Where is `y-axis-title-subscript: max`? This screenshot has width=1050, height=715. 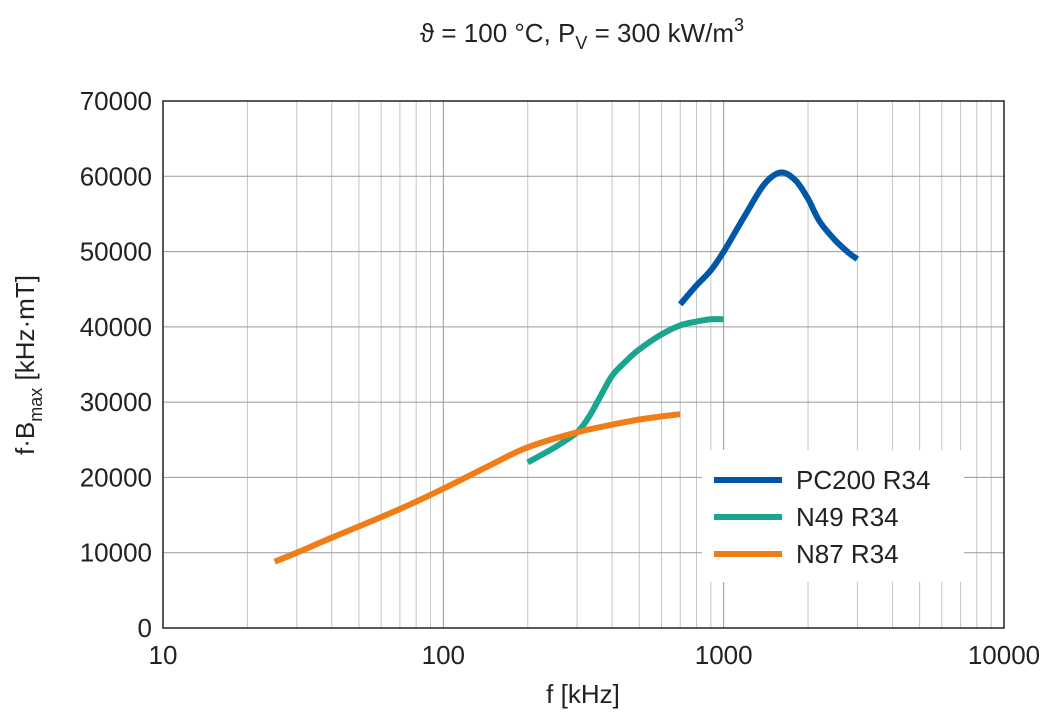
y-axis-title-subscript: max is located at coordinates (36, 405).